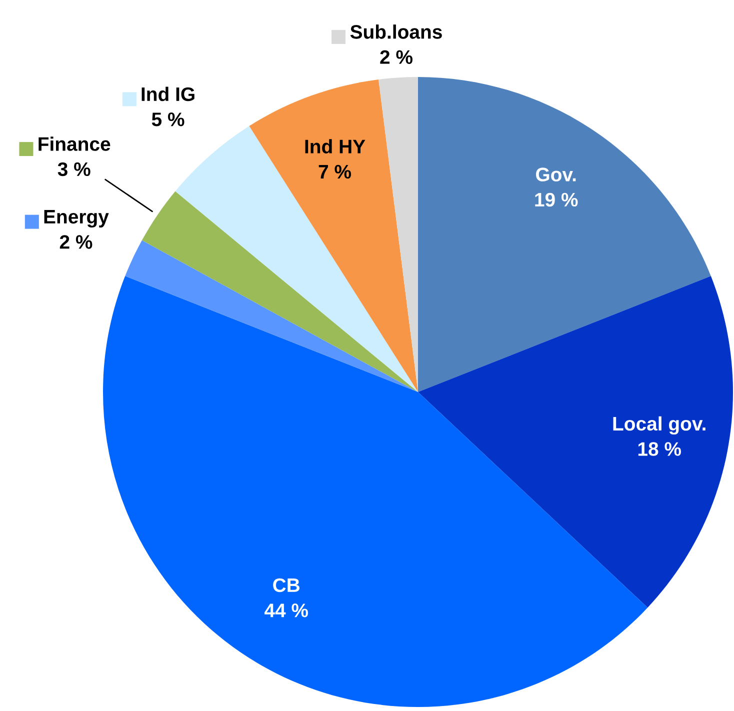 The height and width of the screenshot is (711, 734). I want to click on slice-label: CB, so click(286, 585).